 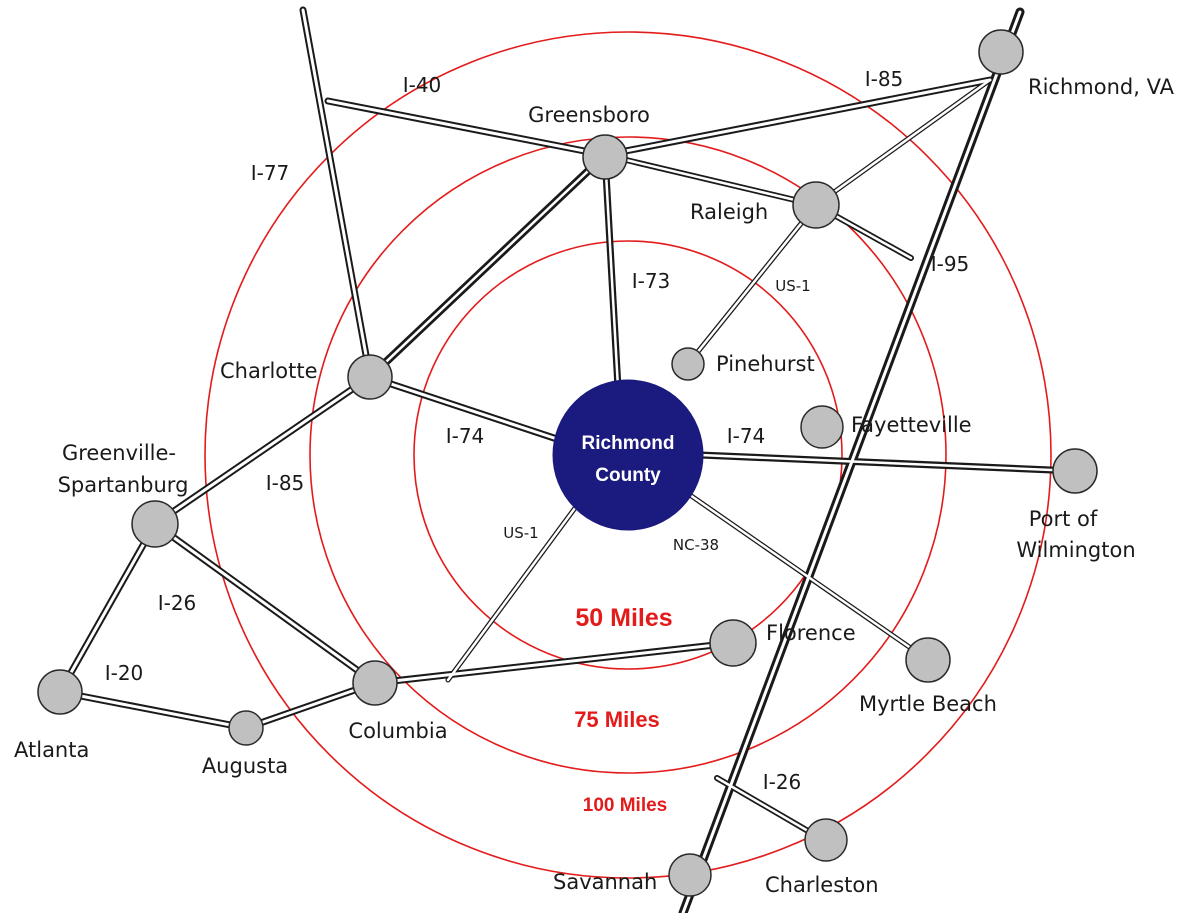 I want to click on city-node-savannah, so click(x=690, y=875).